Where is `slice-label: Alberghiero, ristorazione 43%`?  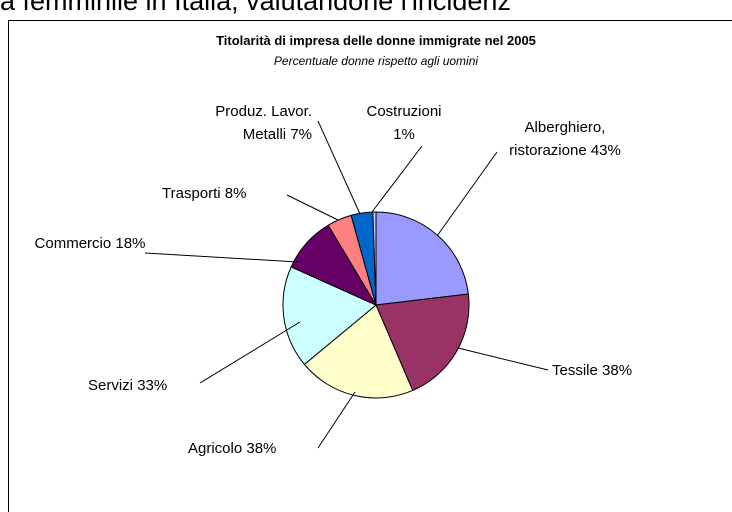 slice-label: Alberghiero, ristorazione 43% is located at coordinates (565, 139).